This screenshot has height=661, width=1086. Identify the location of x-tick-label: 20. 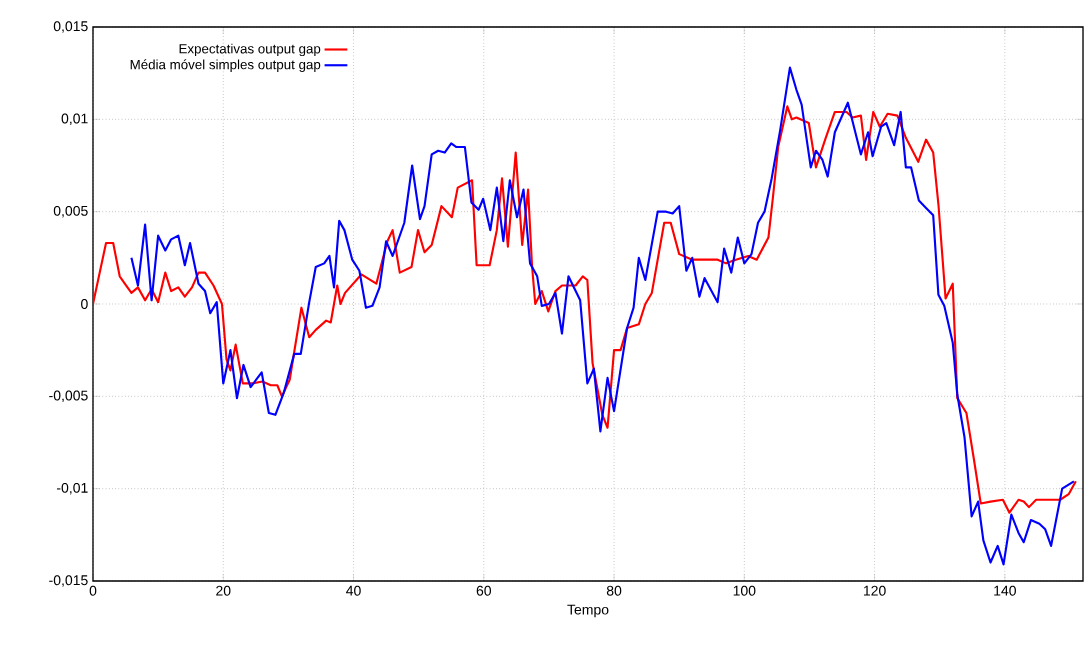
(223, 590).